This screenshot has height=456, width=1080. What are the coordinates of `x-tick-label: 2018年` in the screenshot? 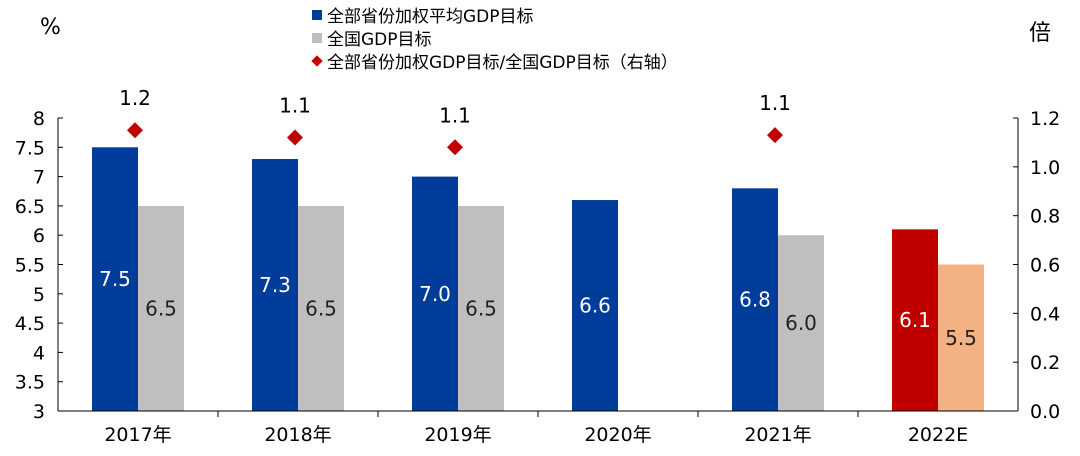 It's located at (297, 435).